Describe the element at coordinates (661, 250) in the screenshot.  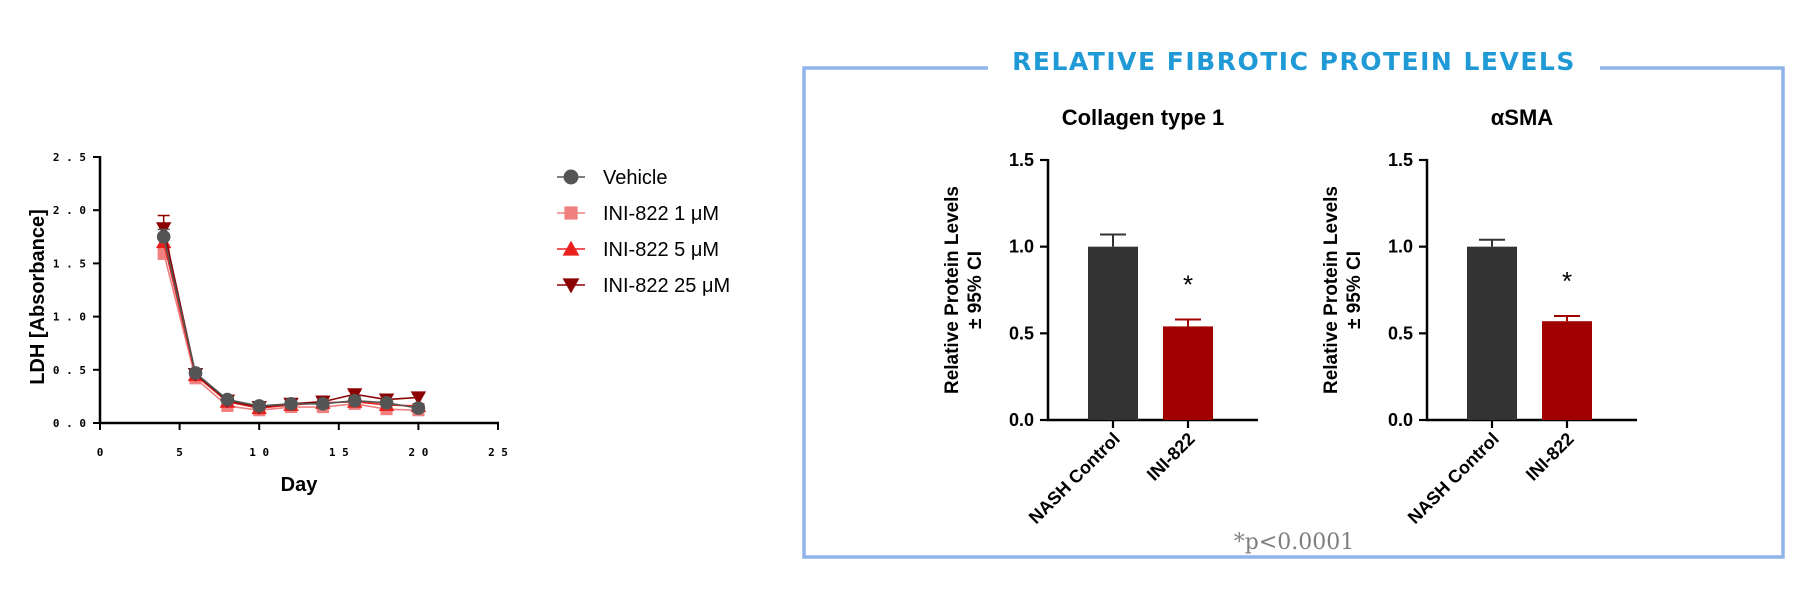
I see `legend-label: INI-822 5 μM` at that location.